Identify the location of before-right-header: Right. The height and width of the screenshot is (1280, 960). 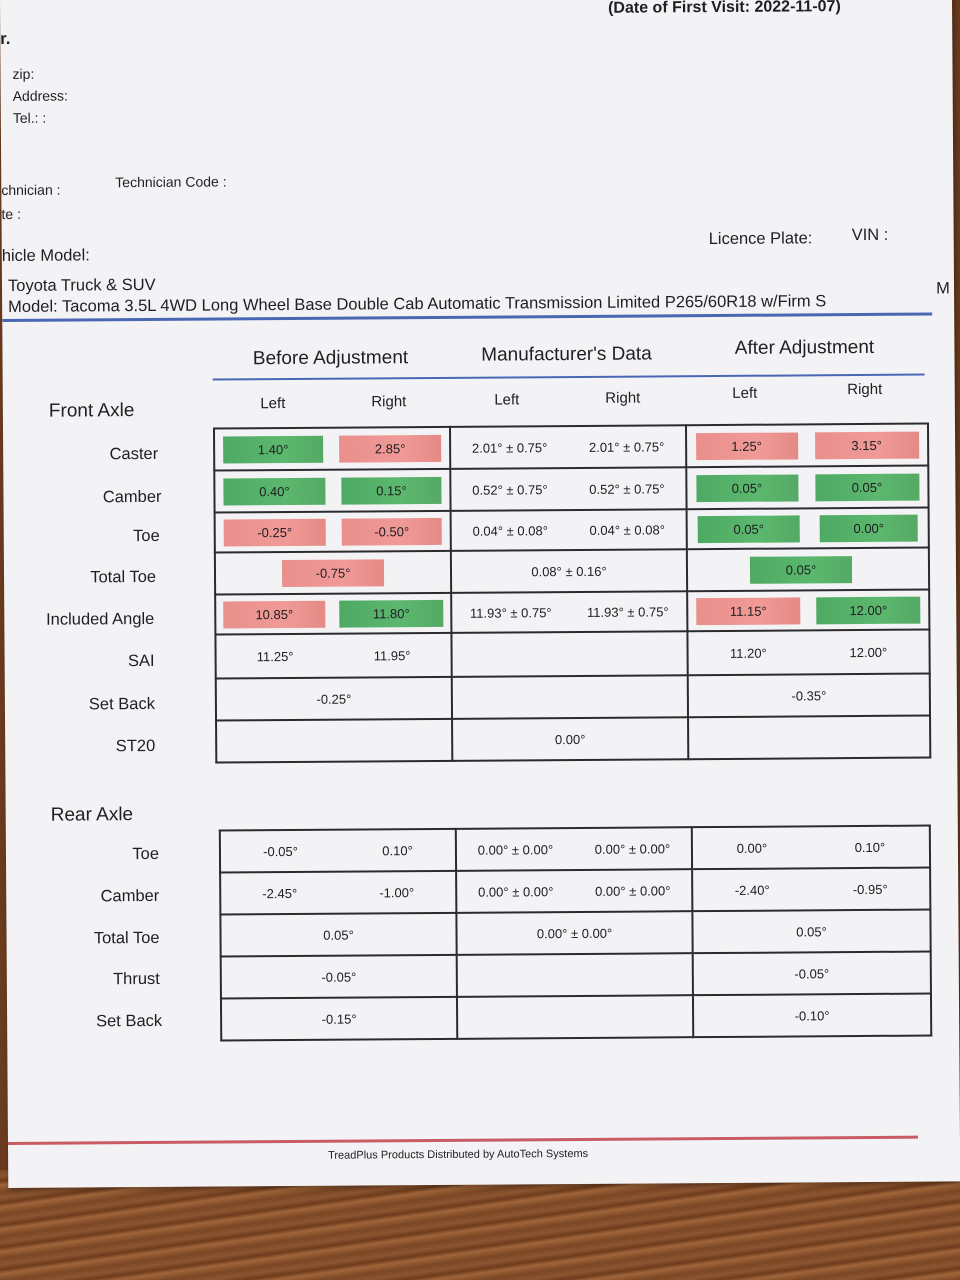
(389, 402).